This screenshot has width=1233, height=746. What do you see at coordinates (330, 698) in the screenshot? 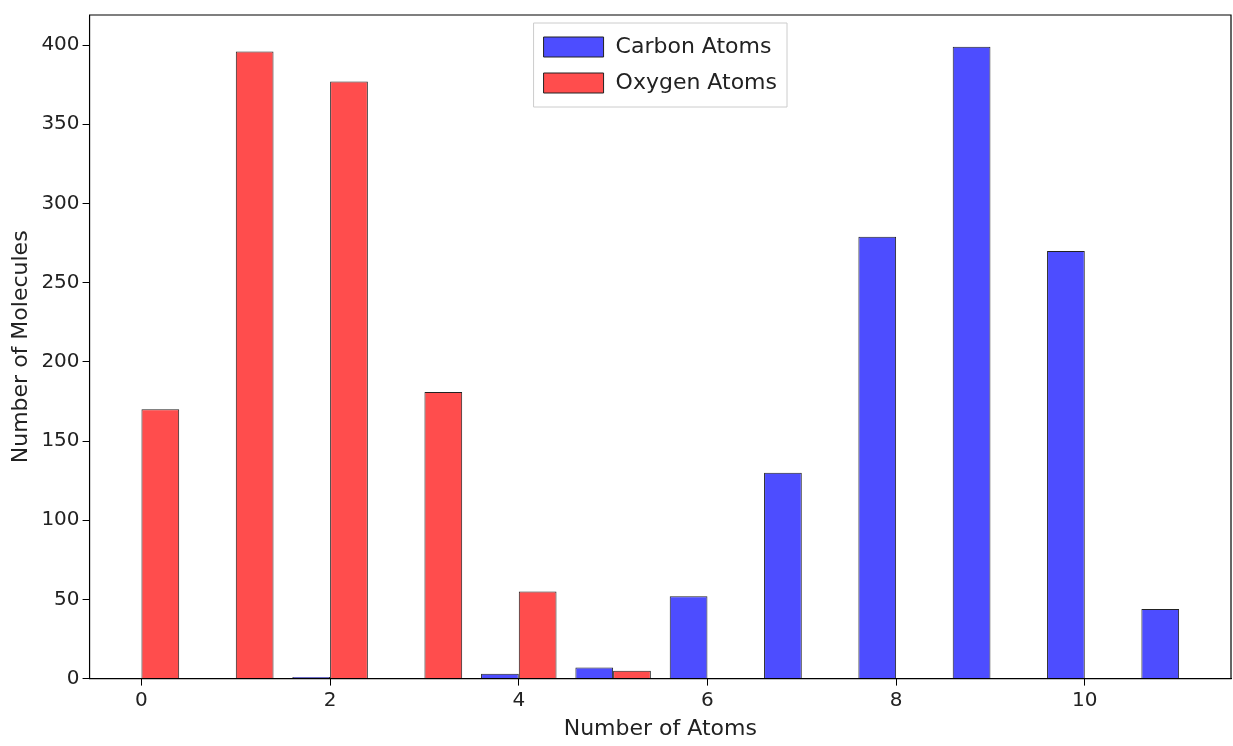
I see `x-tick-label: 2` at bounding box center [330, 698].